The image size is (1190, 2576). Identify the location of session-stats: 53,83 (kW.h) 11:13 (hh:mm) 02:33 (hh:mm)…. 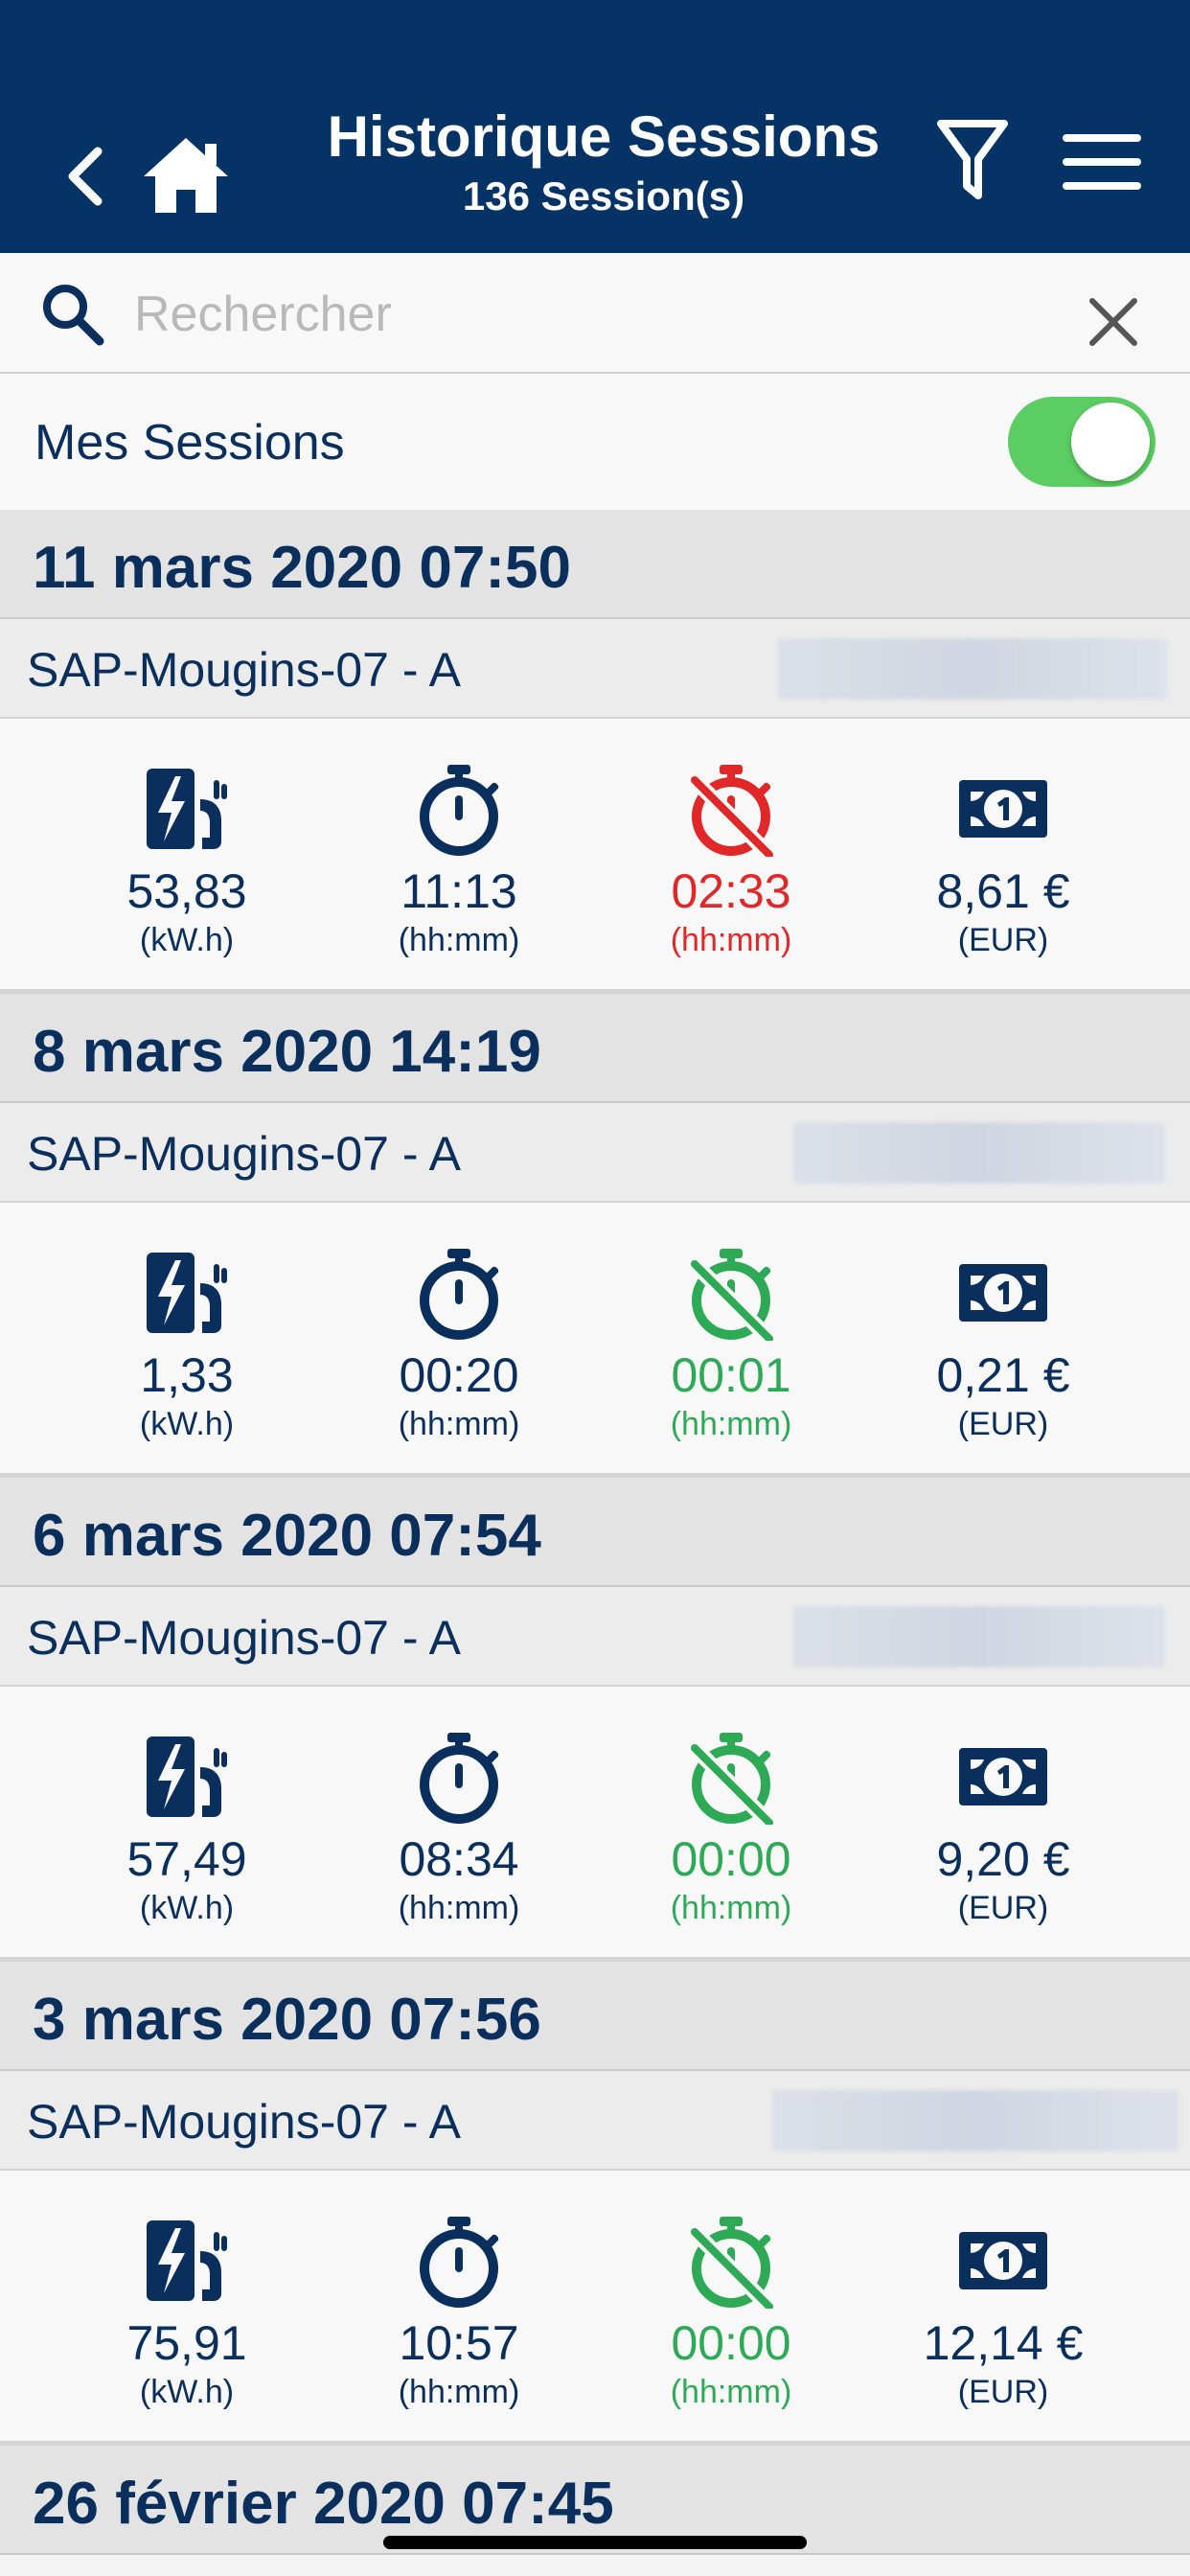
(595, 854).